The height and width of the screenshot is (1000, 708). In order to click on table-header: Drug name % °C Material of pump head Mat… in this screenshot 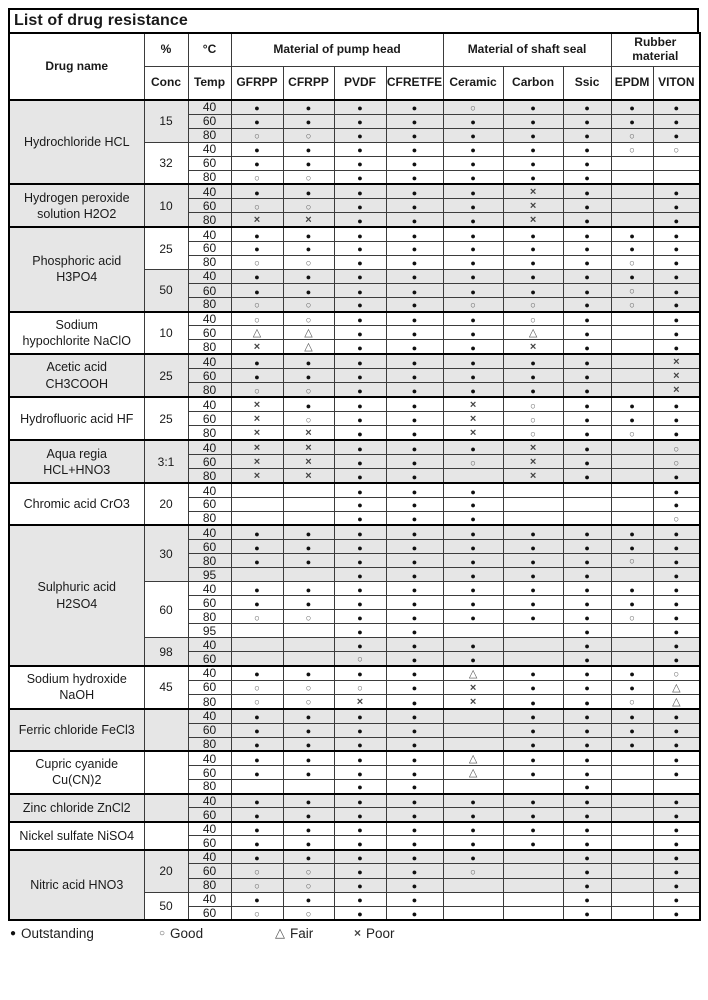, I will do `click(354, 66)`.